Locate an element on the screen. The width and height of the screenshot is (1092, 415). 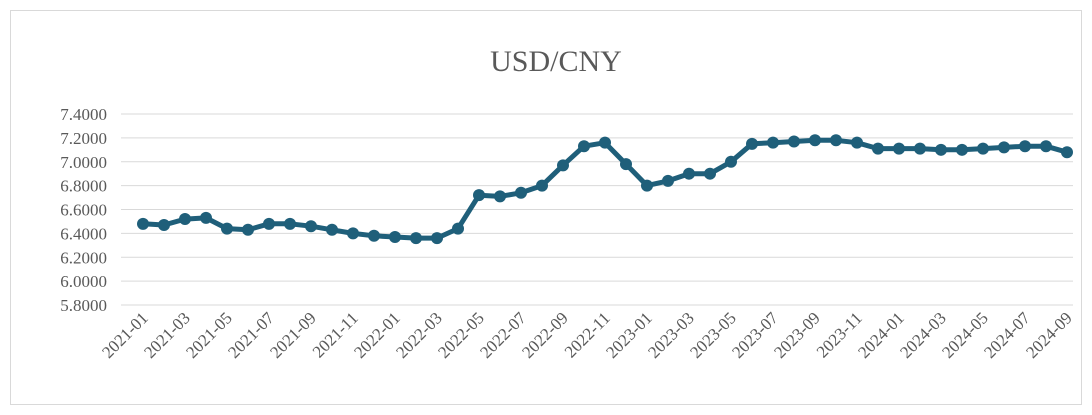
x-tick-label: 2021-03 is located at coordinates (167, 335).